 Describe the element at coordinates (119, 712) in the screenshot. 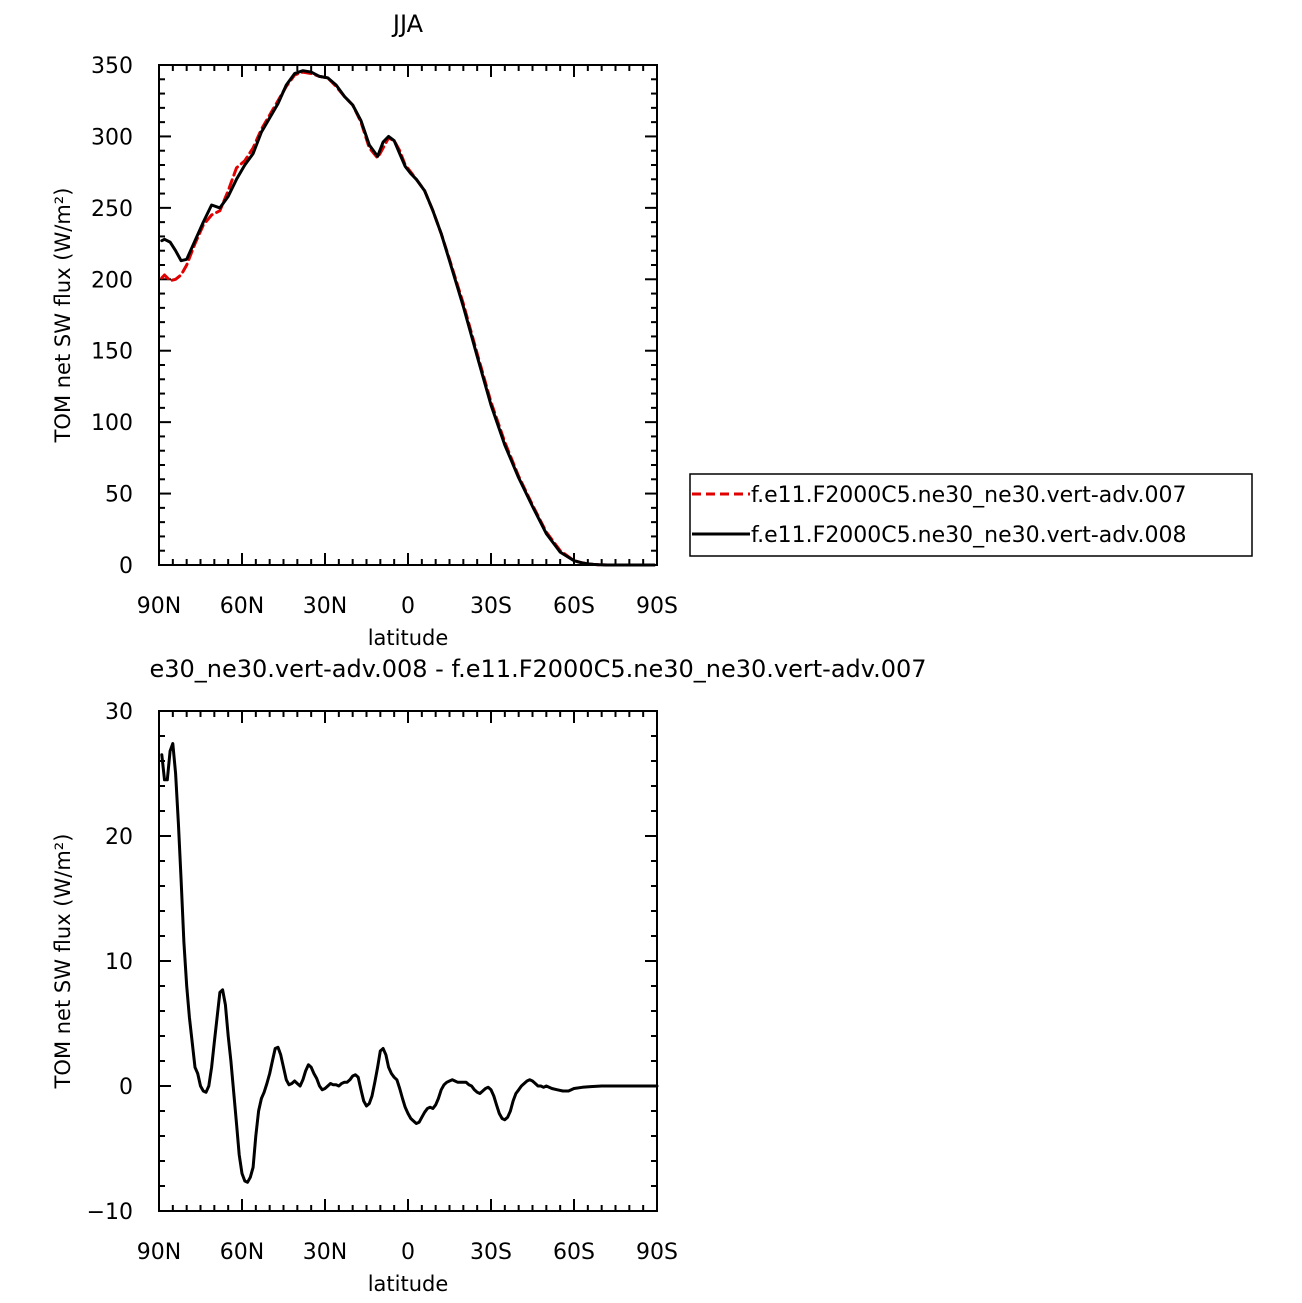

I see `y-tick-label: 30` at that location.